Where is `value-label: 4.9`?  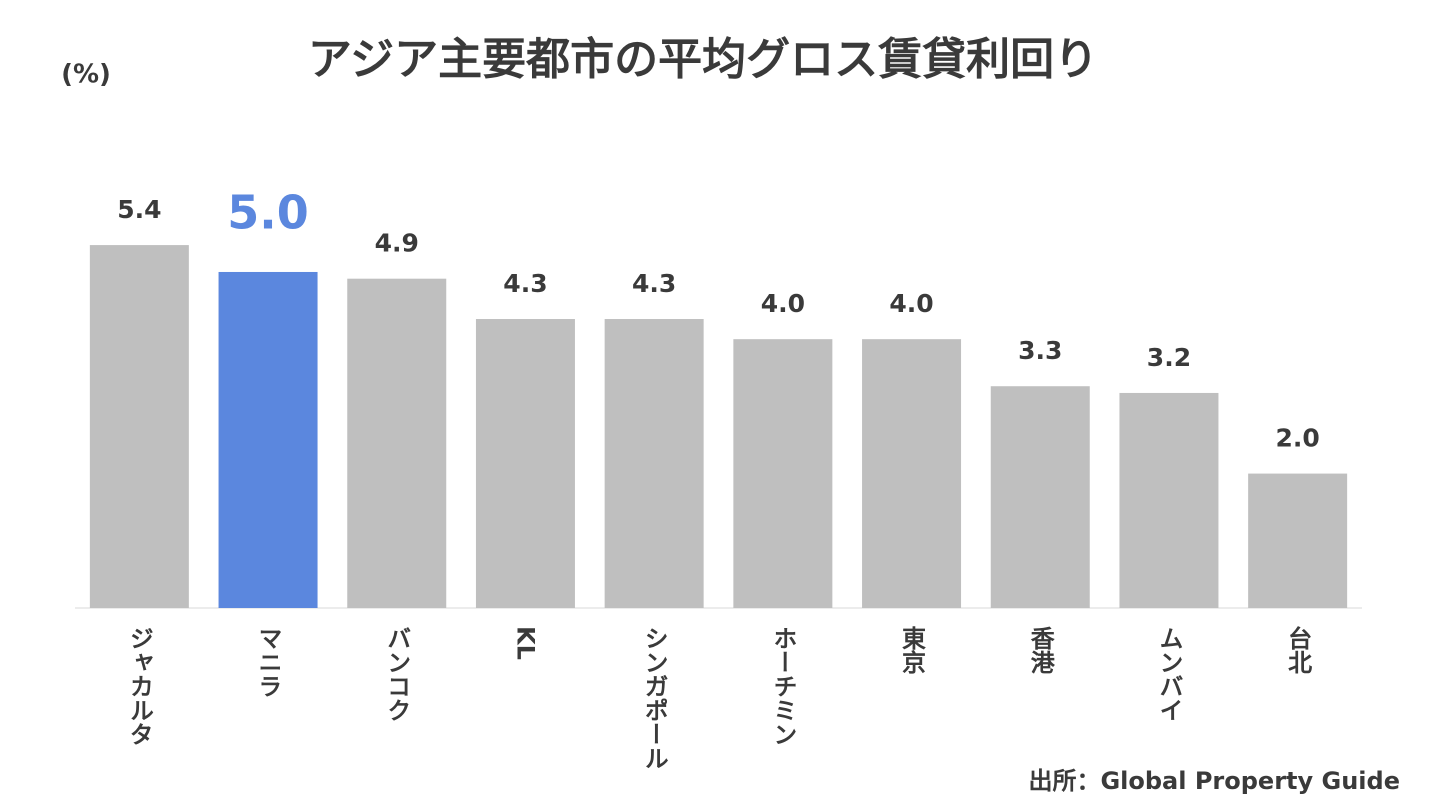 value-label: 4.9 is located at coordinates (397, 243).